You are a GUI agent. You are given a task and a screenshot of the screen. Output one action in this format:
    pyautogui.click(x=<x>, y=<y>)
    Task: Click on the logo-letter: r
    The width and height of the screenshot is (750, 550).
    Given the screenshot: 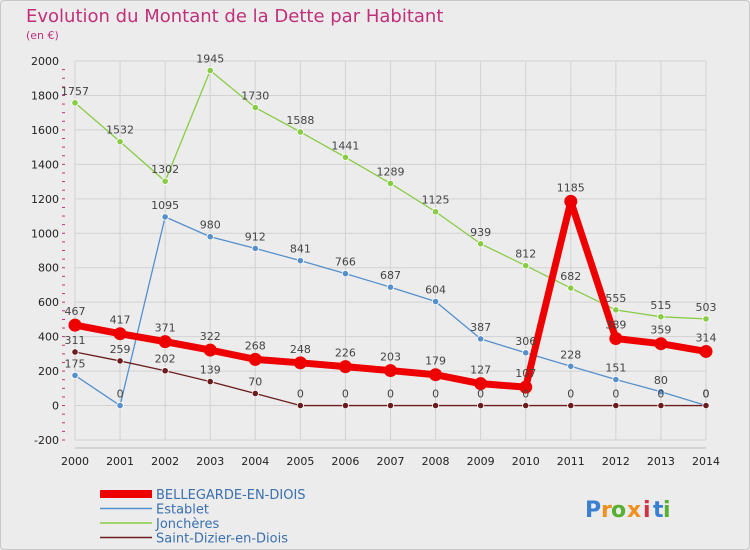 What is the action you would take?
    pyautogui.click(x=606, y=510)
    